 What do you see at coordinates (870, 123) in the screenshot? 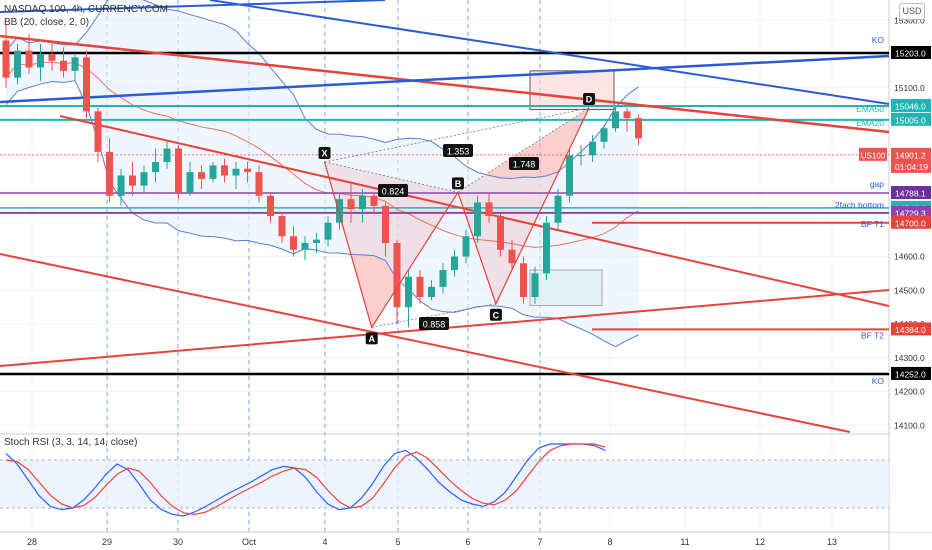
I see `level-annotation: EMA20` at bounding box center [870, 123].